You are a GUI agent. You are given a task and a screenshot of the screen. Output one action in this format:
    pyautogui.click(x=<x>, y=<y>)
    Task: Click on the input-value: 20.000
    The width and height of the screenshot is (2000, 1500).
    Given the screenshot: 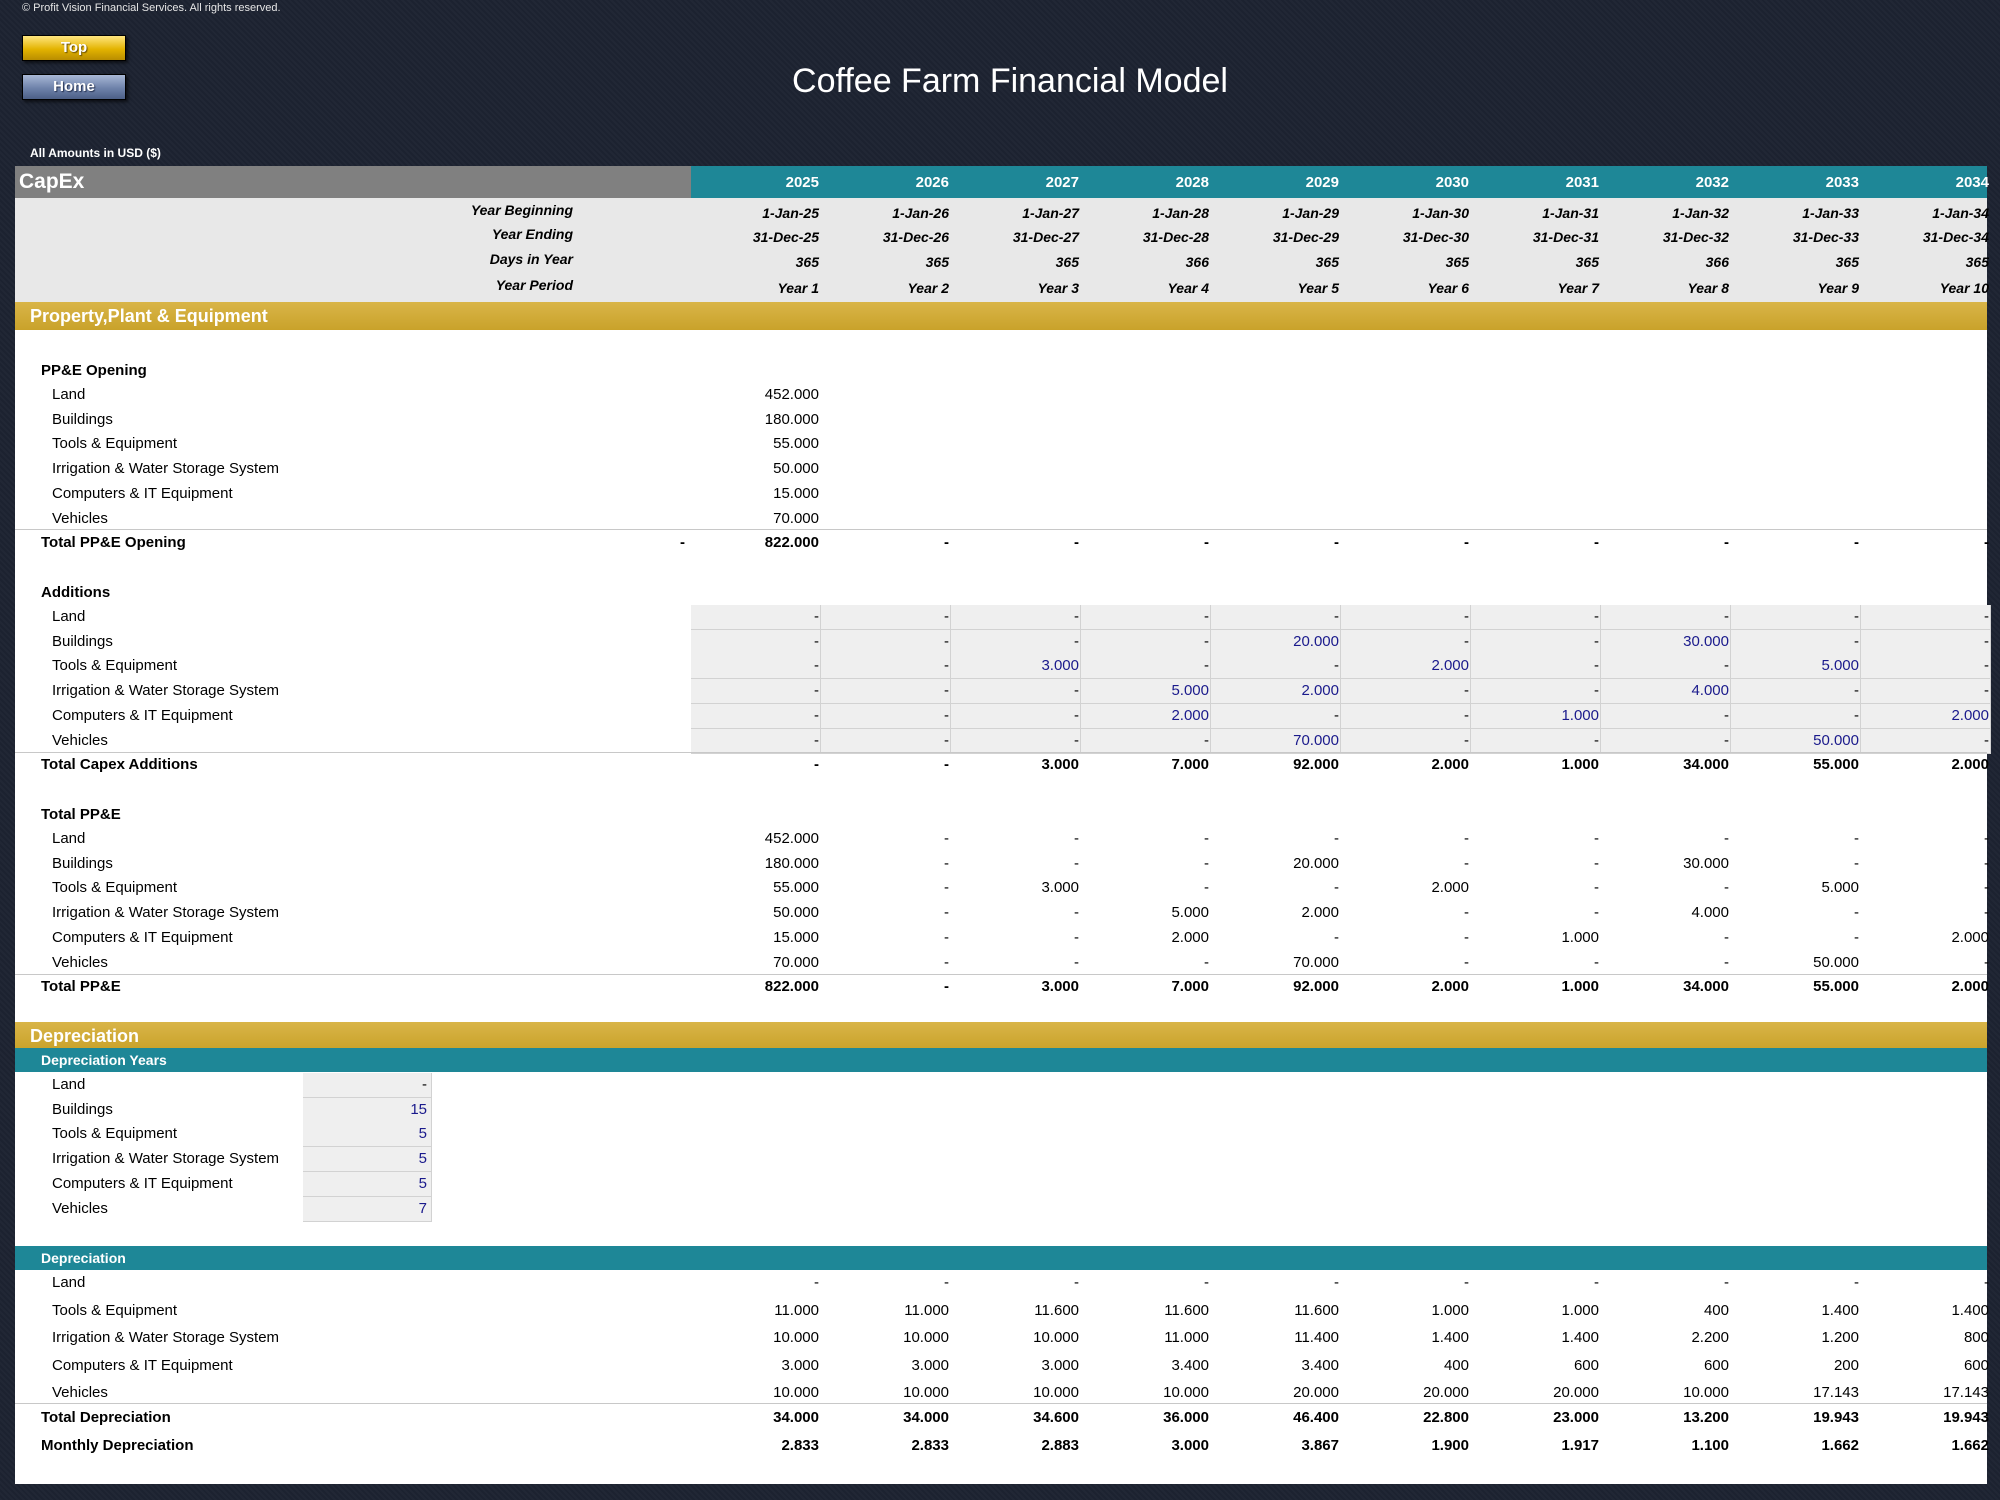 What is the action you would take?
    pyautogui.click(x=1316, y=641)
    